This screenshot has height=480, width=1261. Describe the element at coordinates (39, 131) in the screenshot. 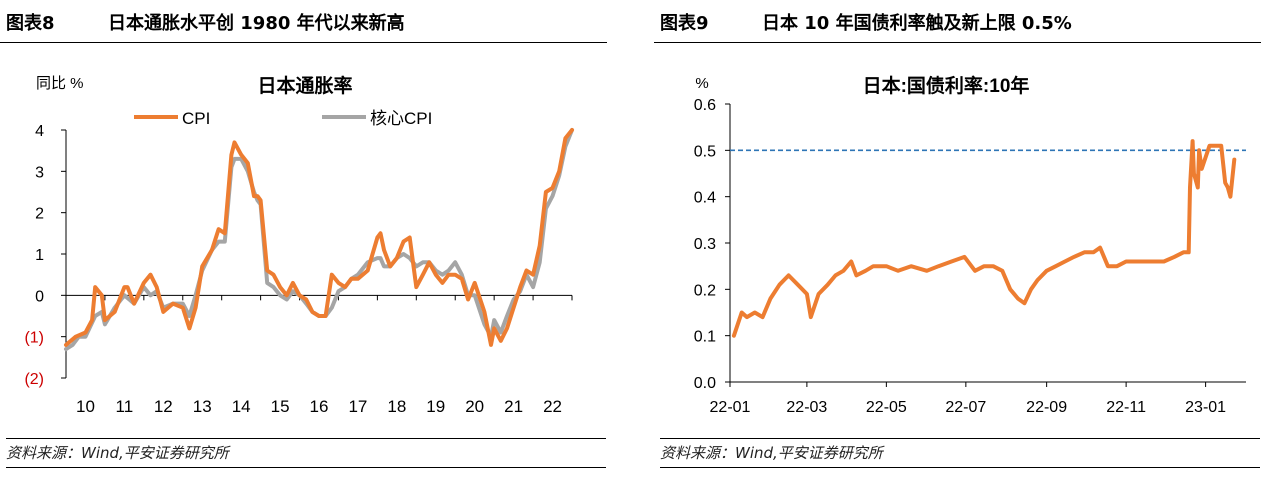

I see `y-tick-label: 4` at that location.